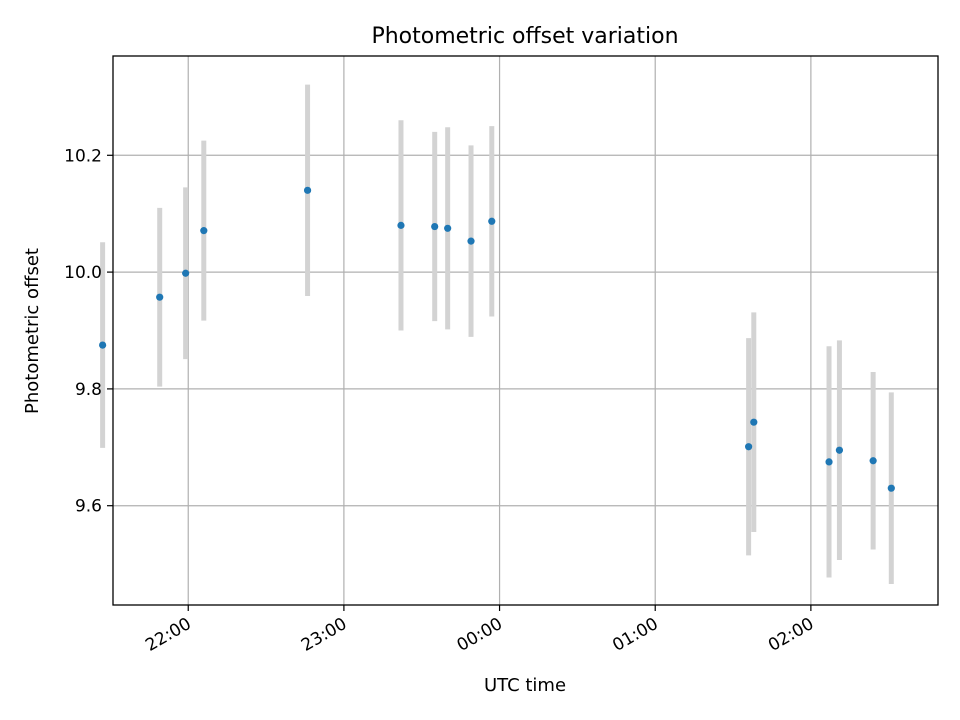 The height and width of the screenshot is (720, 960). What do you see at coordinates (524, 36) in the screenshot?
I see `chart-title: Photometric offset variation` at bounding box center [524, 36].